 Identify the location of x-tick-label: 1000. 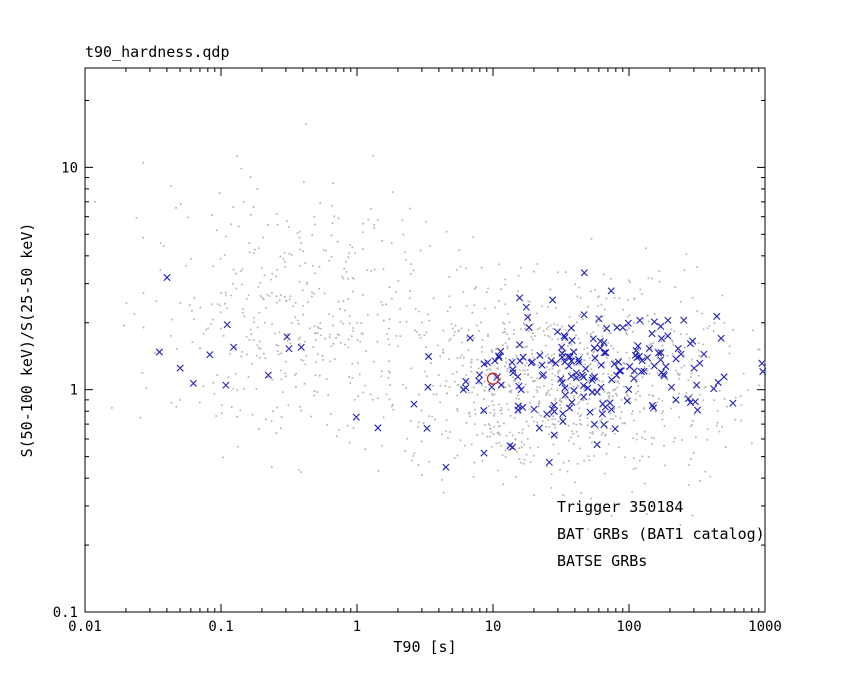
(765, 627).